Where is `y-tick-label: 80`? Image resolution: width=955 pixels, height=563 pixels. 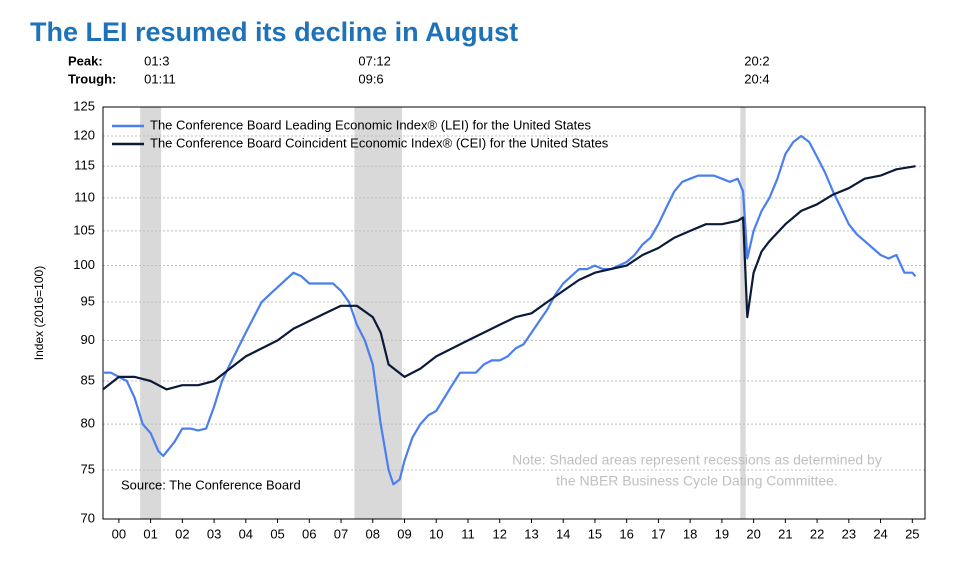 y-tick-label: 80 is located at coordinates (88, 423).